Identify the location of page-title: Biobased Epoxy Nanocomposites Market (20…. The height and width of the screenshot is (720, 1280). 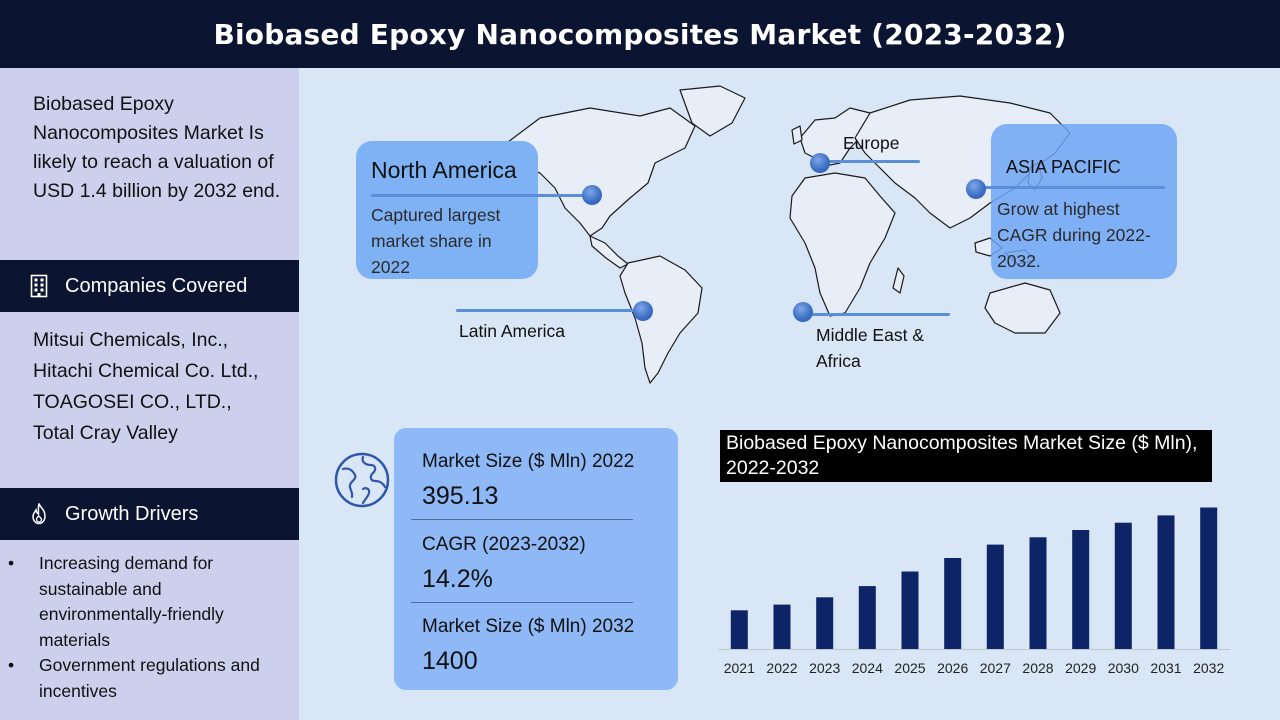
(640, 34).